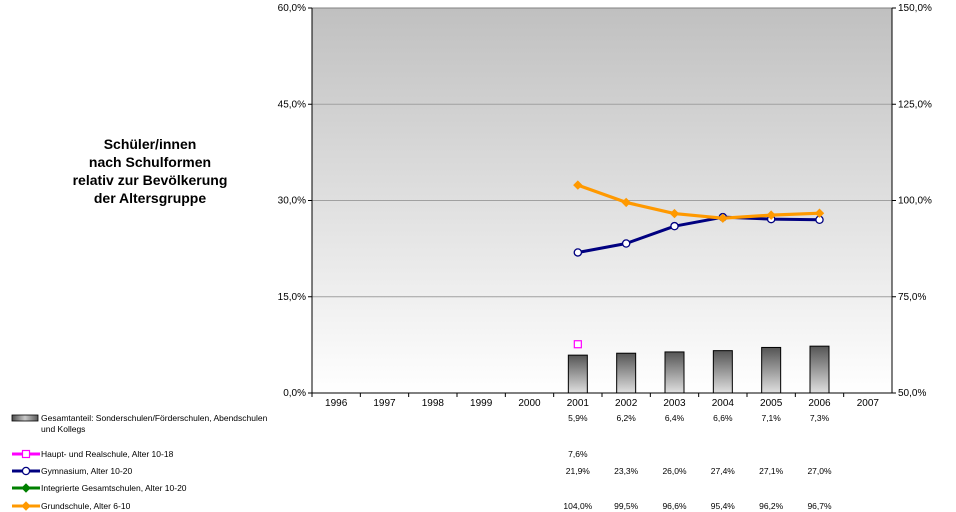 This screenshot has width=956, height=512. Describe the element at coordinates (529, 403) in the screenshot. I see `x-tick-label: 2000` at that location.